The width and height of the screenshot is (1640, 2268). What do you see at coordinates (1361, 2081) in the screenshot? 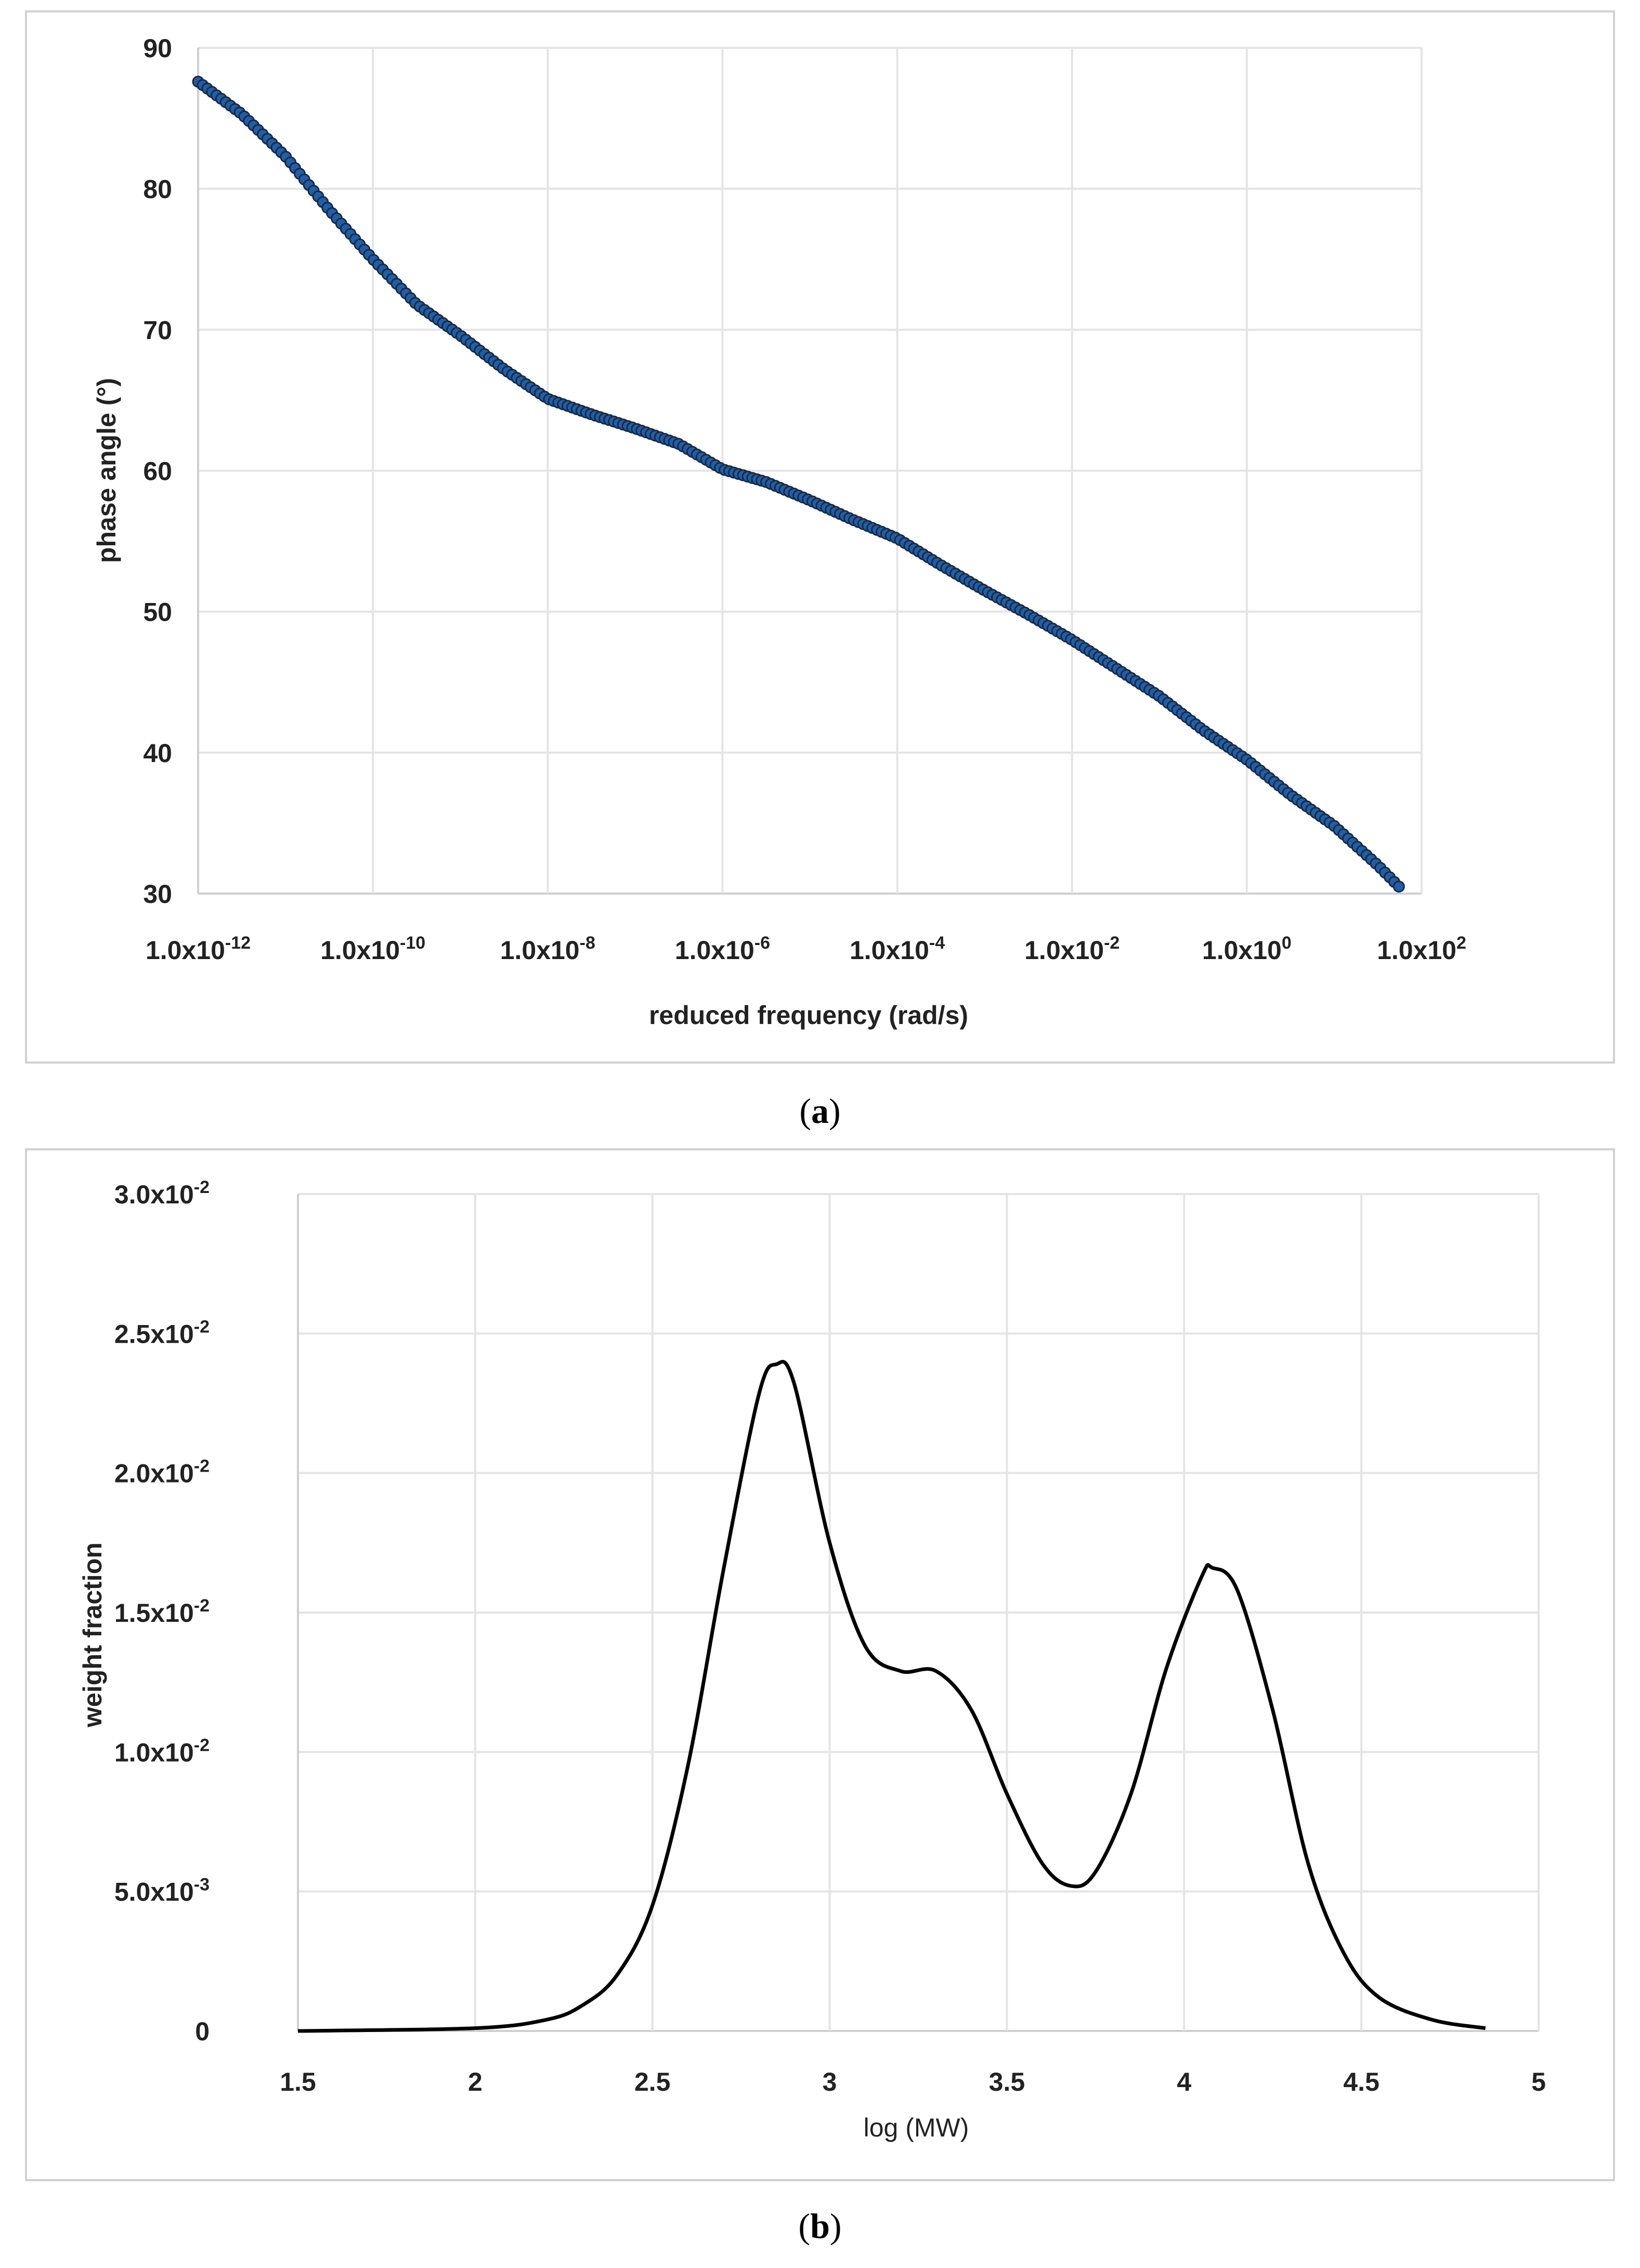
I see `chart-b-x-tick-label: 4.5` at bounding box center [1361, 2081].